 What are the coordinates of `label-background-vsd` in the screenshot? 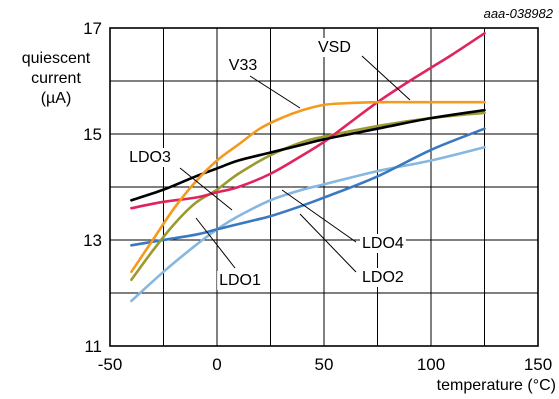 It's located at (334, 47).